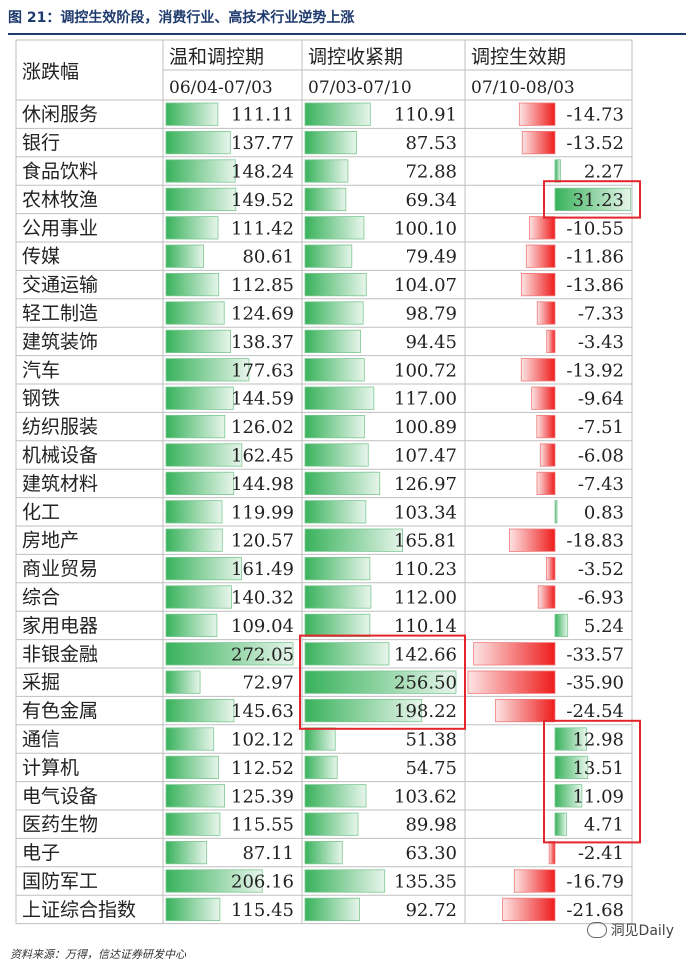  I want to click on cell-value: 2.27, so click(604, 172).